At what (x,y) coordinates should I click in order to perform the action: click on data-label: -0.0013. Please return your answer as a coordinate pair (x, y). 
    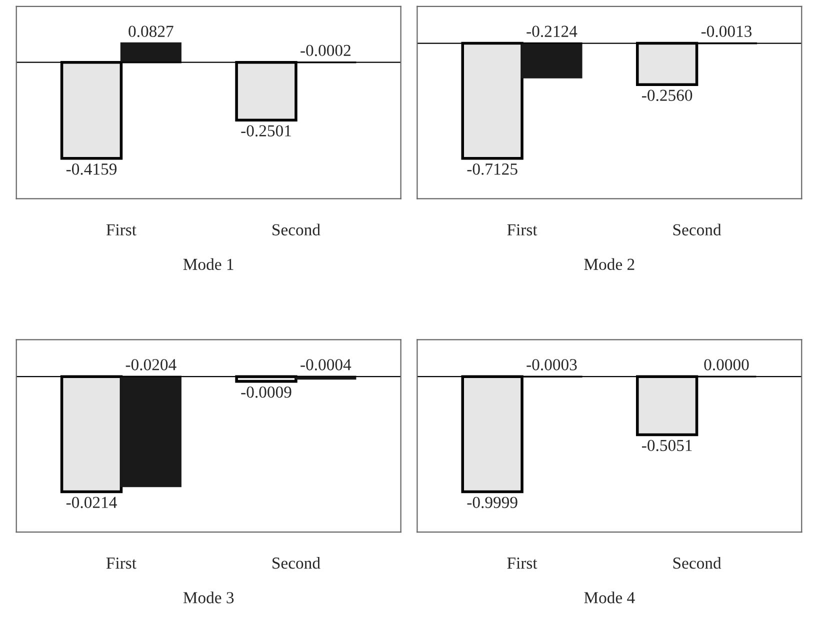
    Looking at the image, I should click on (726, 32).